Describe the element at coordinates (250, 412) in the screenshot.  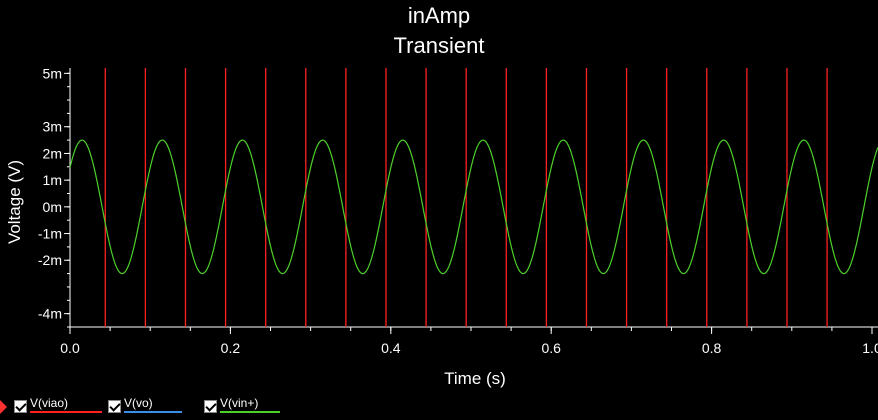
I see `legend-line-vin` at that location.